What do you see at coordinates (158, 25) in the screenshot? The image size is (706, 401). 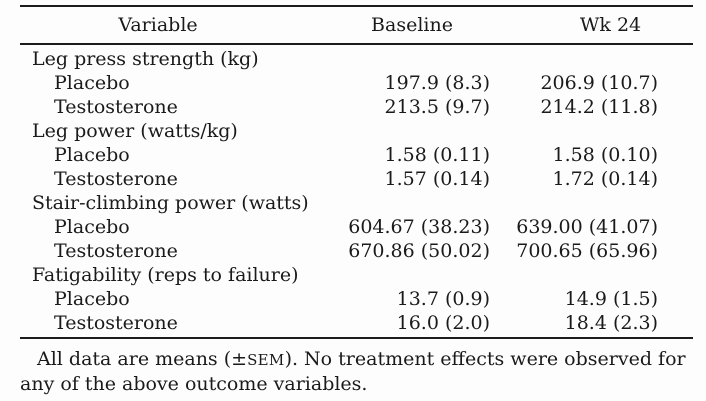 I see `column-header-variable-label: Variable` at bounding box center [158, 25].